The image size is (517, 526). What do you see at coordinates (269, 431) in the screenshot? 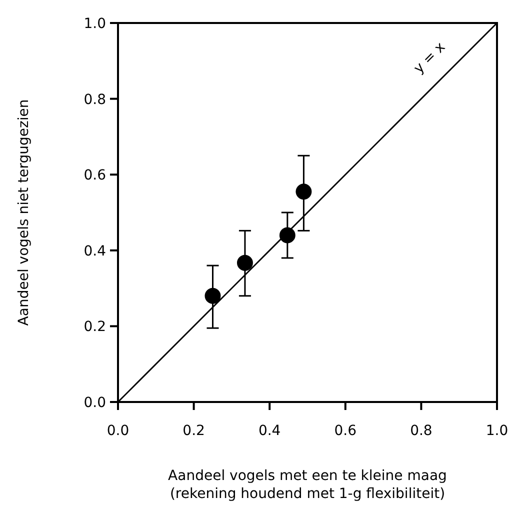
I see `x-tick-label: 0.4` at bounding box center [269, 431].